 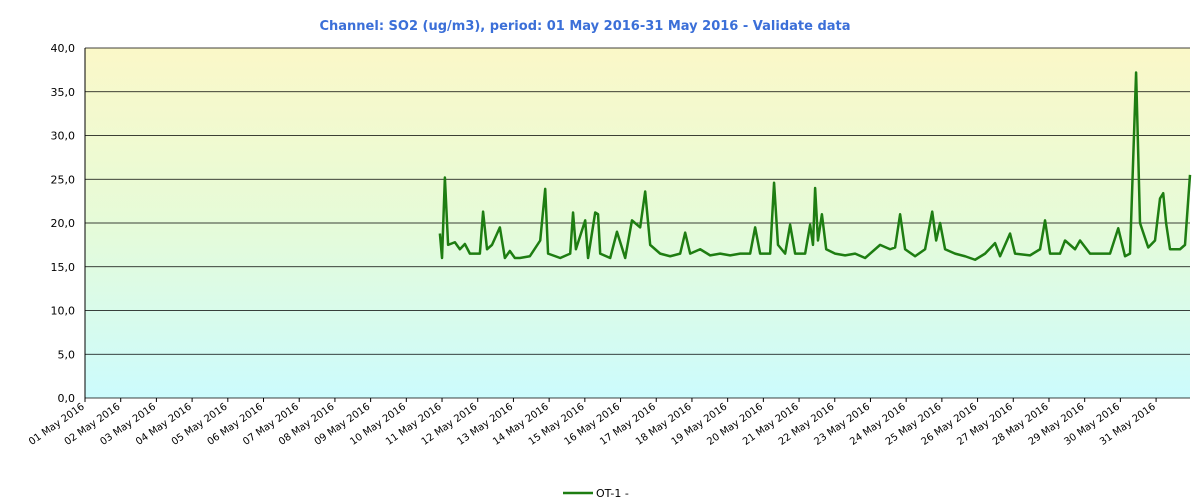 What do you see at coordinates (63, 179) in the screenshot?
I see `y-tick-label: 25,0` at bounding box center [63, 179].